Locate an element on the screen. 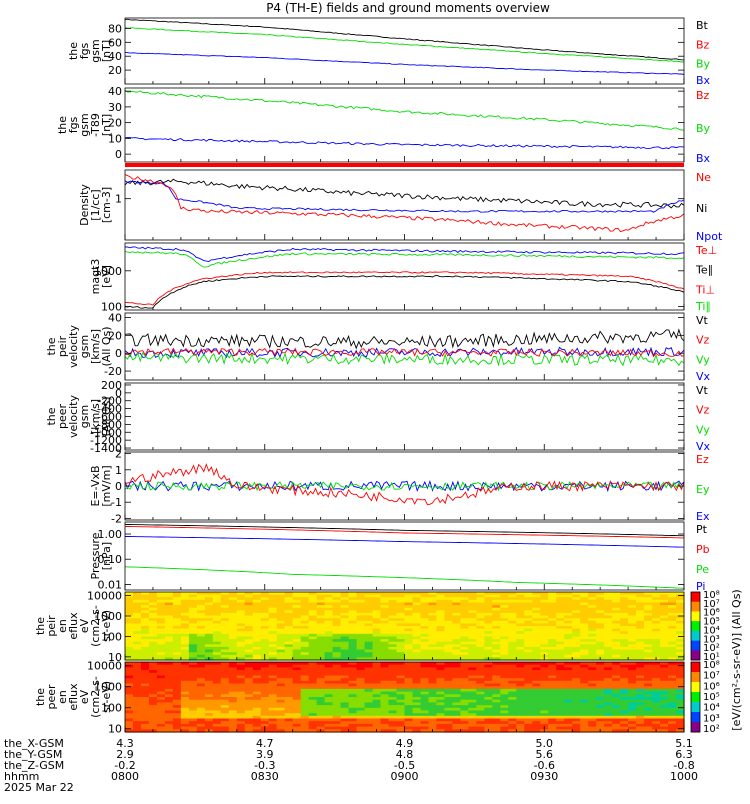 This screenshot has height=804, width=750. y-tick-label: 0.10 is located at coordinates (110, 559).